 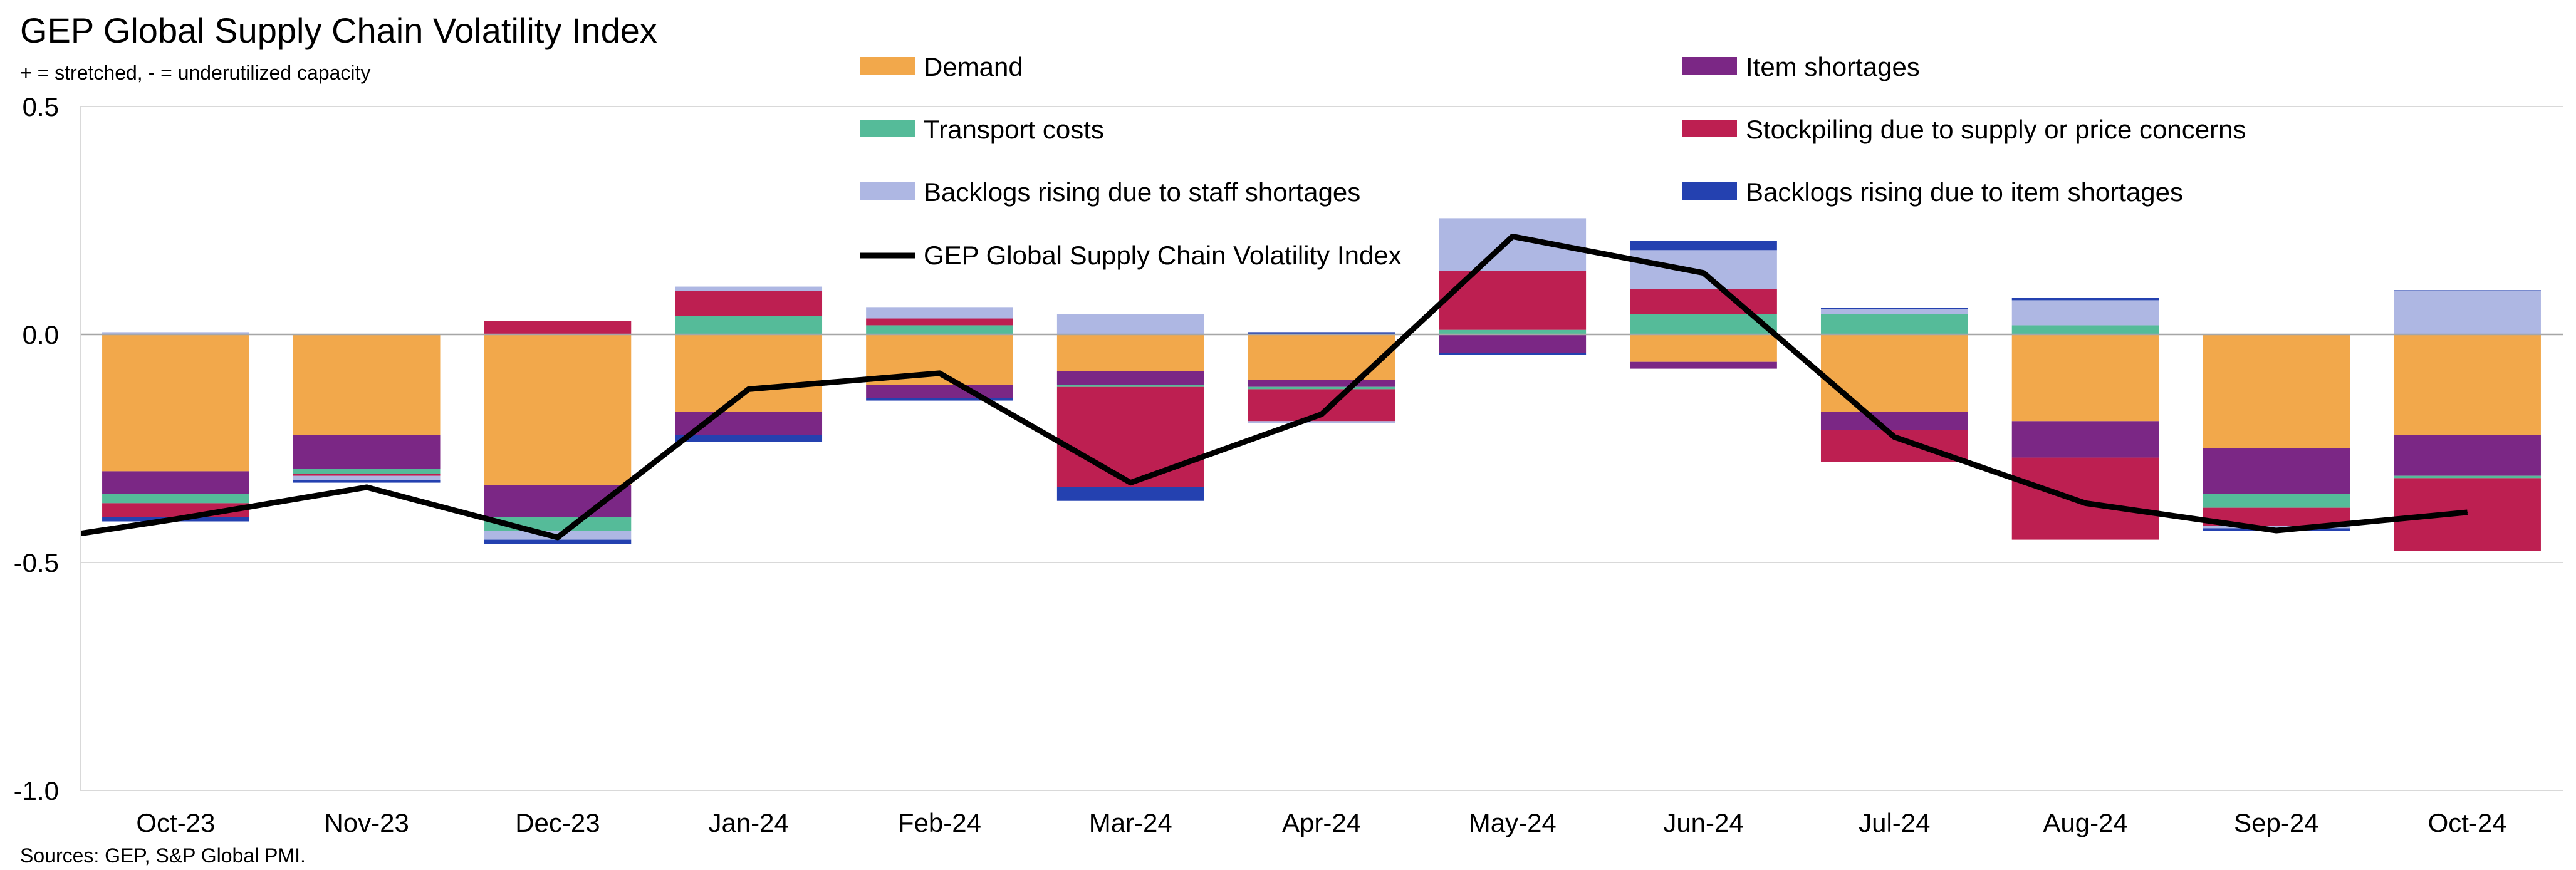 I want to click on chart-title: GEP Global Supply Chain Volatility Index, so click(x=338, y=31).